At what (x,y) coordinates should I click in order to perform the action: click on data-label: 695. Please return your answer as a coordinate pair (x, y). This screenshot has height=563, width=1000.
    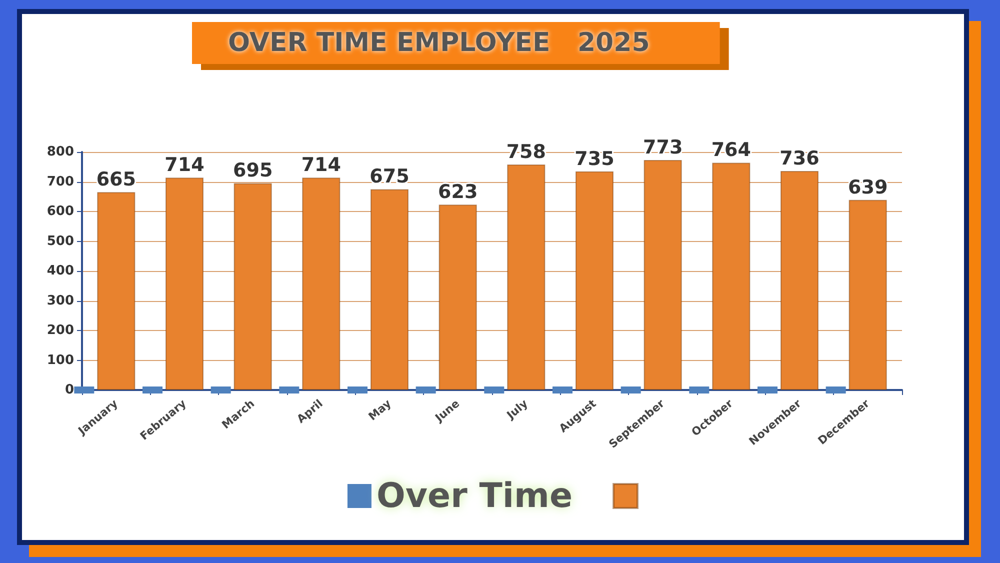
    Looking at the image, I should click on (252, 171).